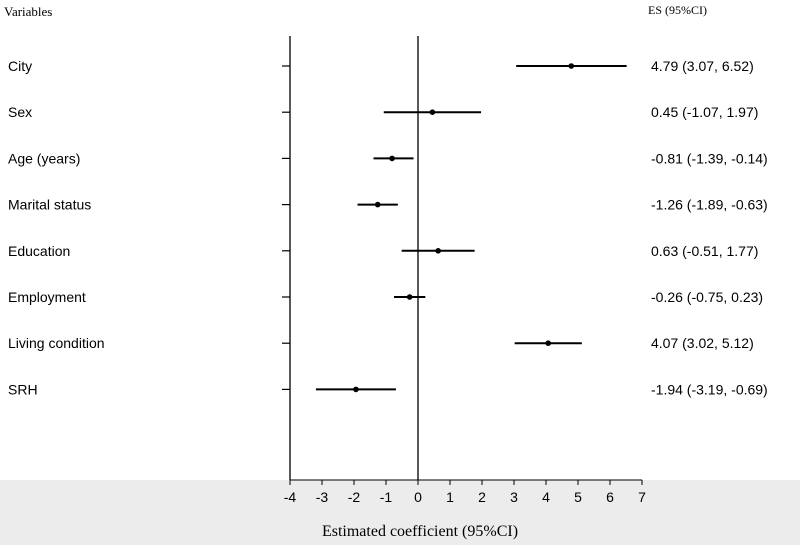  Describe the element at coordinates (642, 497) in the screenshot. I see `x-tick-label: 7` at that location.